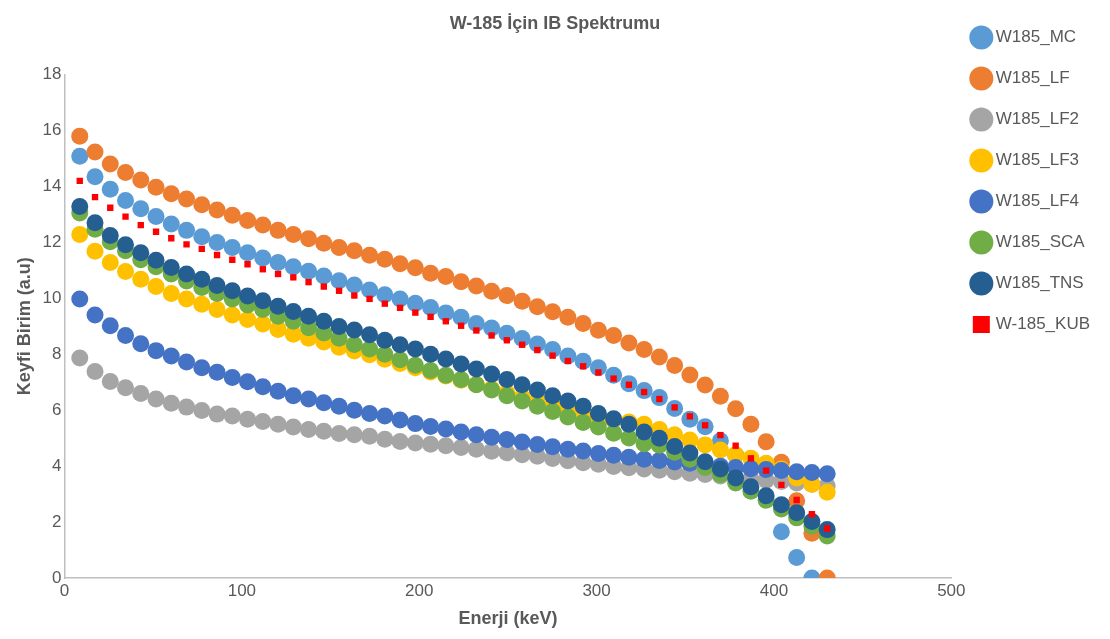 The image size is (1110, 639). Describe the element at coordinates (596, 590) in the screenshot. I see `x-tick-label: 300` at that location.